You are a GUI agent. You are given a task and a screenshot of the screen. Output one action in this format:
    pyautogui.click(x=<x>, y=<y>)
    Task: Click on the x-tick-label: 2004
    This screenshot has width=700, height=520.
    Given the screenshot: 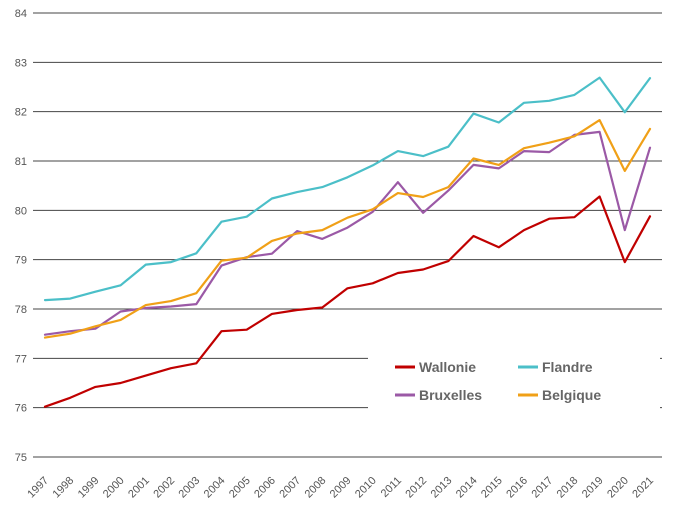 What is the action you would take?
    pyautogui.click(x=215, y=488)
    